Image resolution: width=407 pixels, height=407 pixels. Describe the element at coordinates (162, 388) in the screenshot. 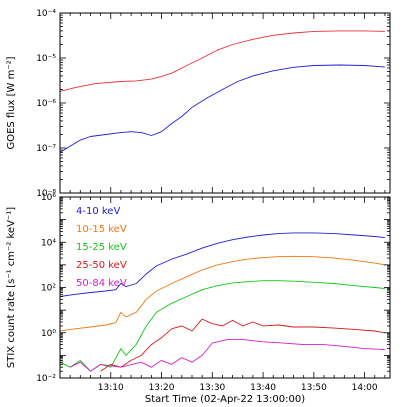

I see `x-tick-label: 13:20` at that location.